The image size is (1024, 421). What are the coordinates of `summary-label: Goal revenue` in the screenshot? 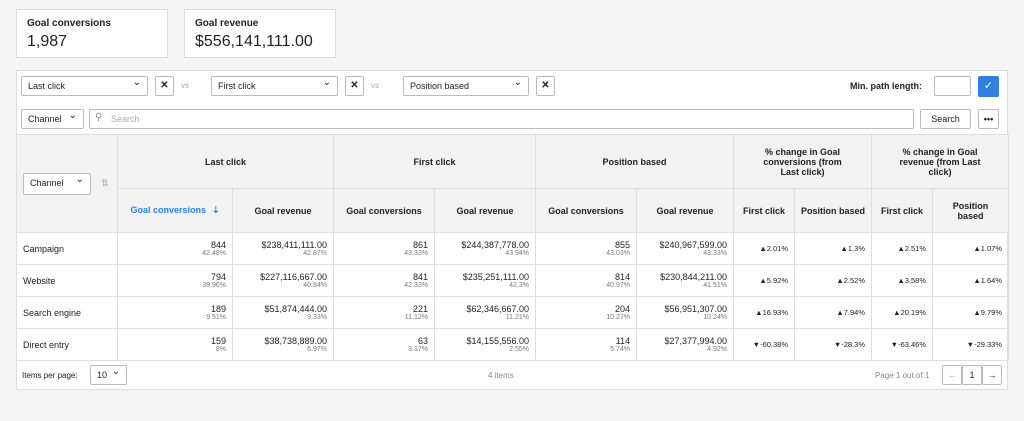 It's located at (227, 23).